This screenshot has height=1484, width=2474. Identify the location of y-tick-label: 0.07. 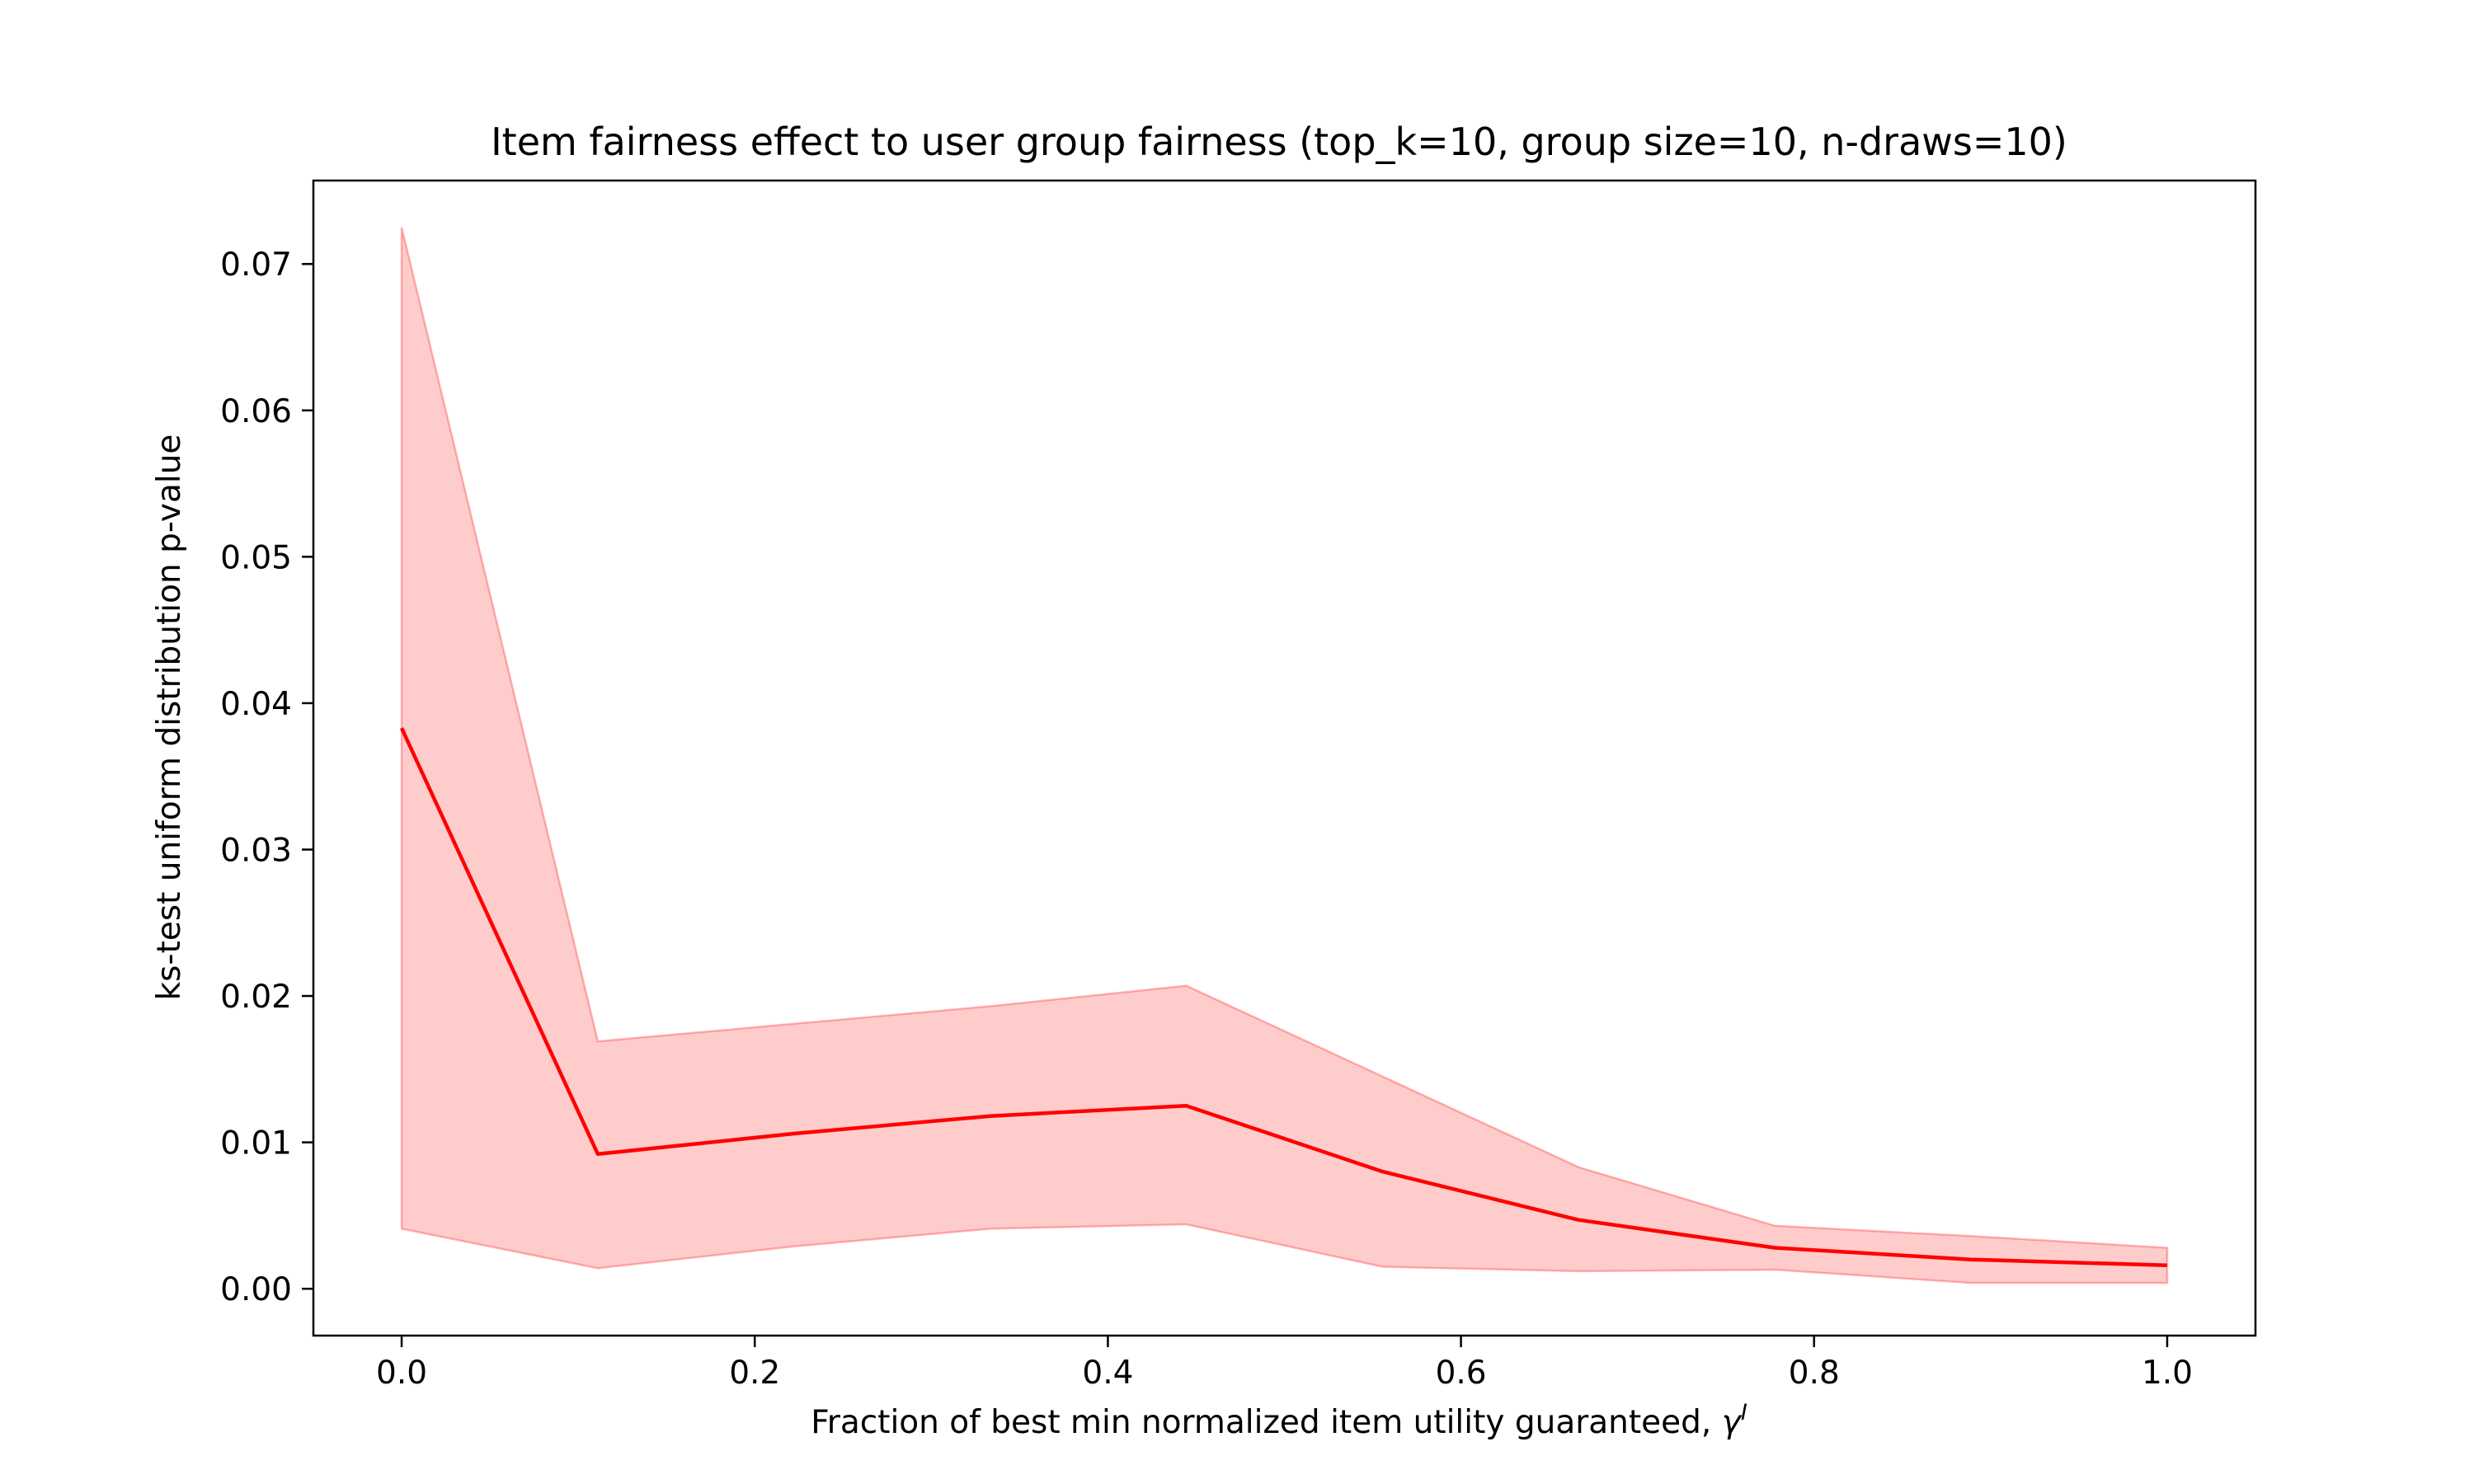
(256, 265).